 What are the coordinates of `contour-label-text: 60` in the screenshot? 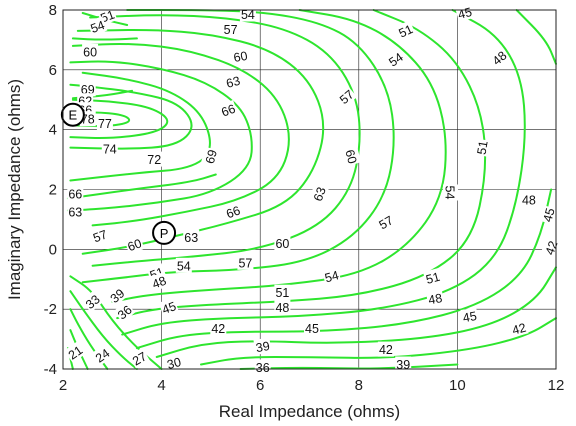 It's located at (135, 245).